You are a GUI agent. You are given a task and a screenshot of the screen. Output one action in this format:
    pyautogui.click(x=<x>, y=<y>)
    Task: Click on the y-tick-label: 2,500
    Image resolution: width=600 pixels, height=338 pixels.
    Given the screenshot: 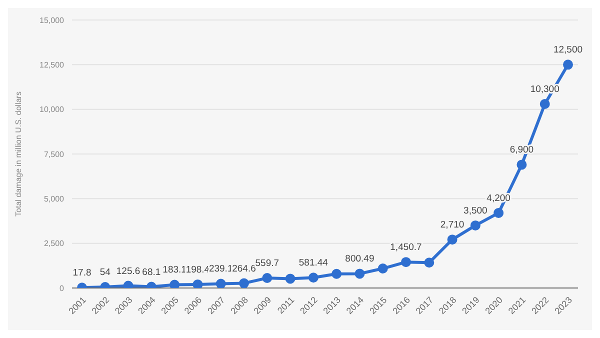 What is the action you would take?
    pyautogui.click(x=54, y=243)
    